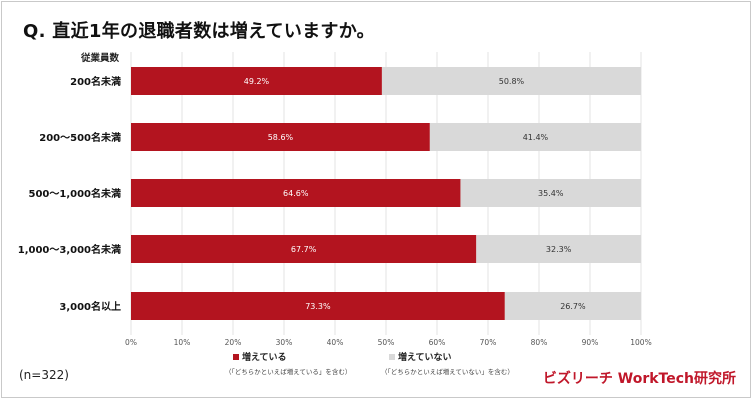  I want to click on category-label: 500〜1,000名未満, so click(74, 193).